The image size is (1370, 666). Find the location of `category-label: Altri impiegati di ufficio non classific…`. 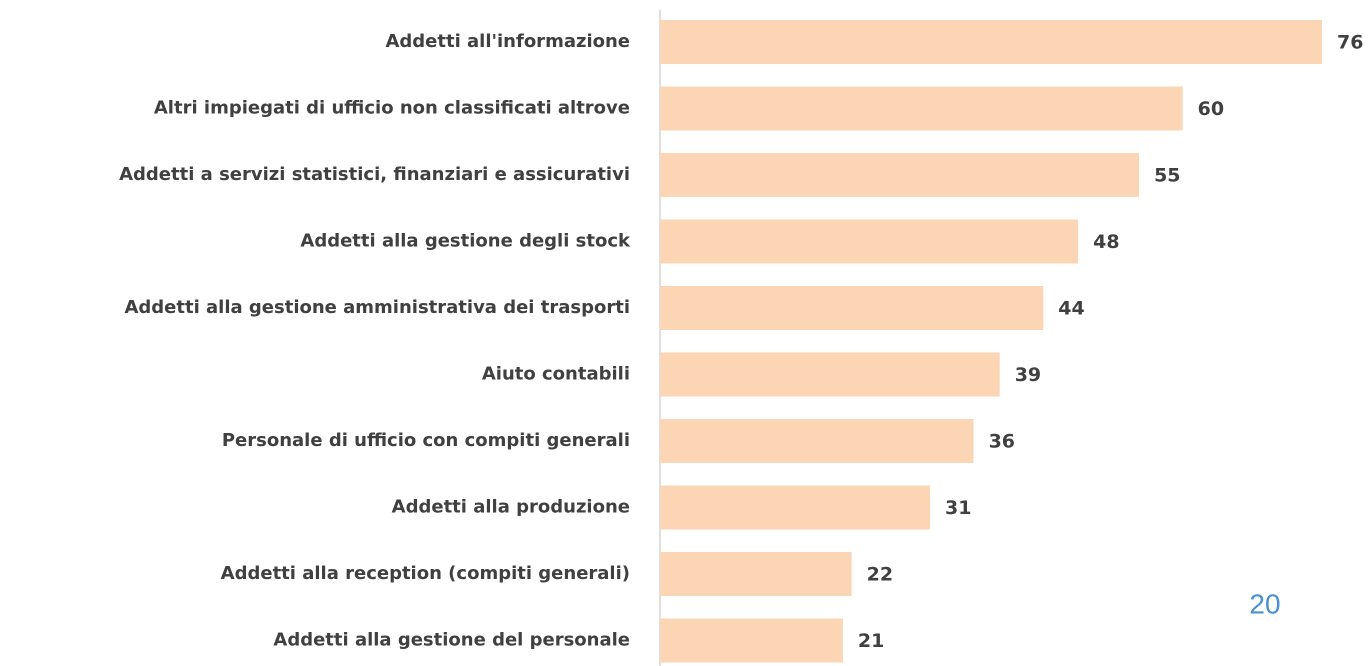

category-label: Altri impiegati di ufficio non classific… is located at coordinates (392, 108).